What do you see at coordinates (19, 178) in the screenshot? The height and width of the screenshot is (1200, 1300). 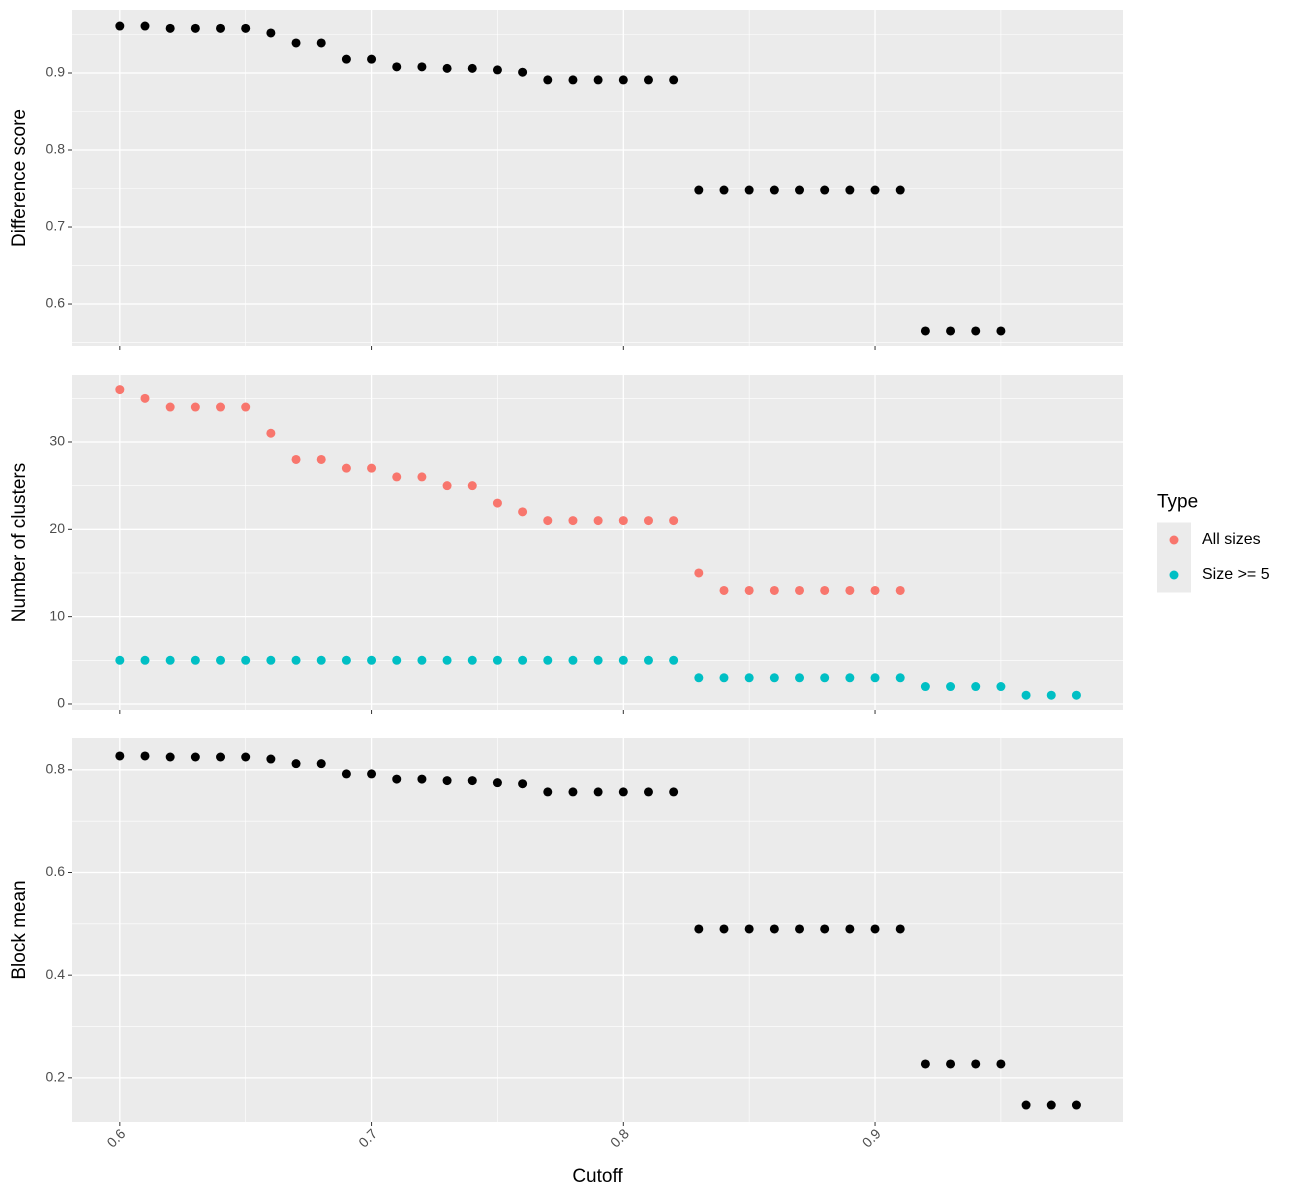 I see `y-axis-title: Difference score` at bounding box center [19, 178].